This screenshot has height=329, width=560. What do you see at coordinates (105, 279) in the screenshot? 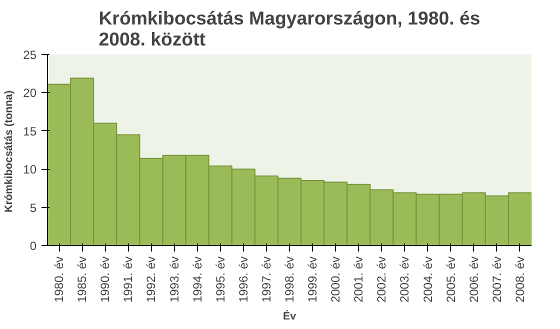
I see `x-tick-label: 1990. év` at bounding box center [105, 279].